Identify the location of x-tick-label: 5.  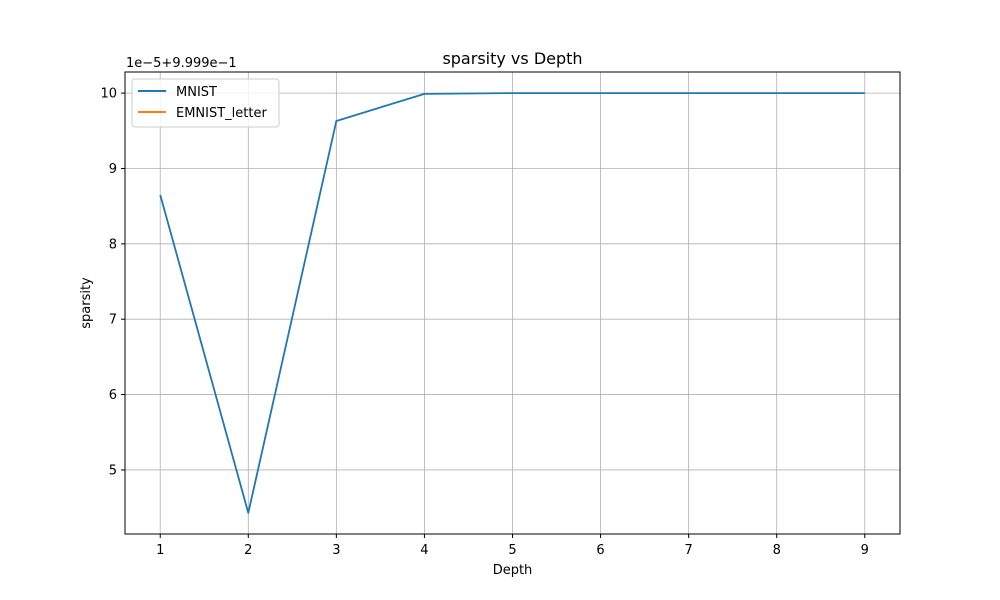
(512, 550).